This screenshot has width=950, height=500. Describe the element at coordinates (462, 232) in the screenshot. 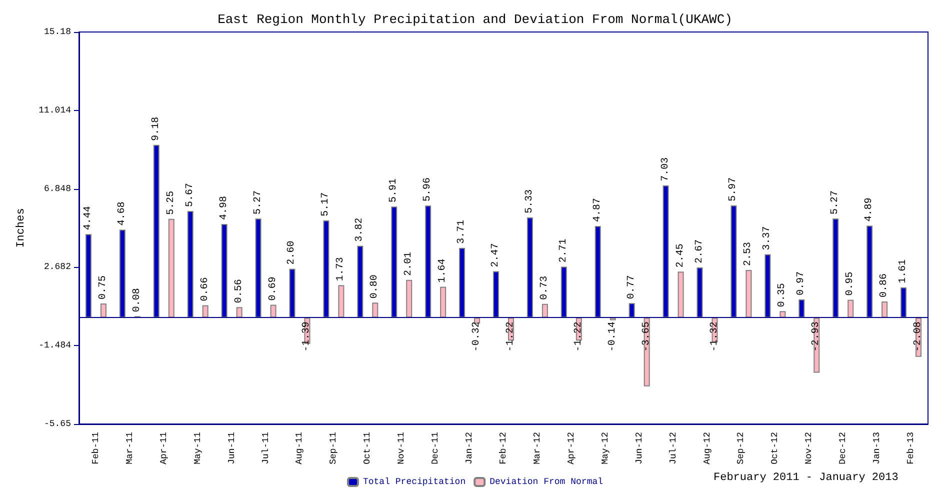

I see `data-label: 3.71` at that location.